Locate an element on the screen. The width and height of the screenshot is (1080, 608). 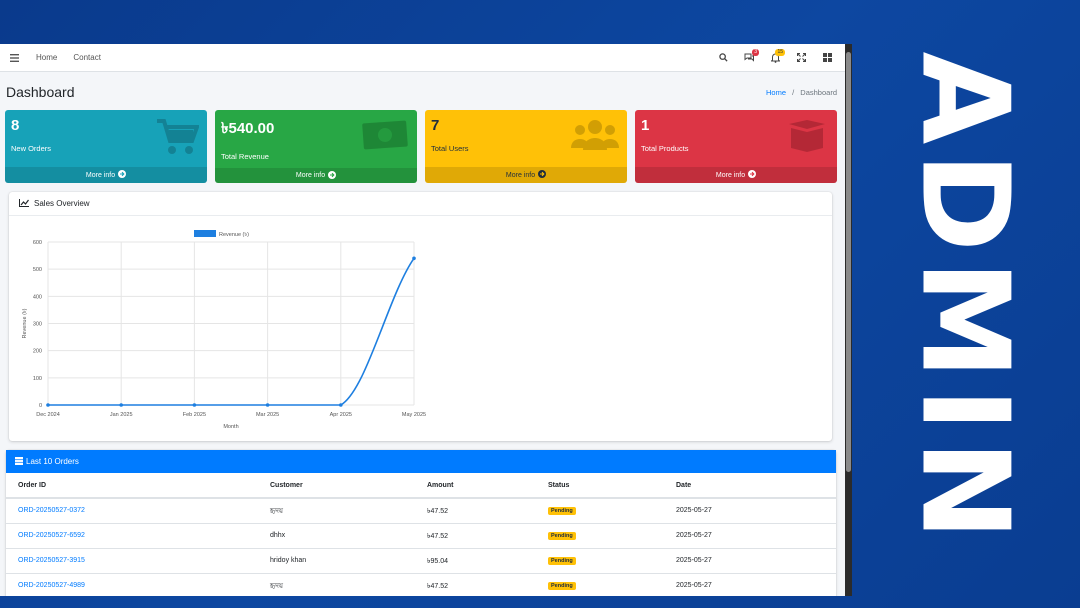
grid-apps-icon is located at coordinates (827, 58).